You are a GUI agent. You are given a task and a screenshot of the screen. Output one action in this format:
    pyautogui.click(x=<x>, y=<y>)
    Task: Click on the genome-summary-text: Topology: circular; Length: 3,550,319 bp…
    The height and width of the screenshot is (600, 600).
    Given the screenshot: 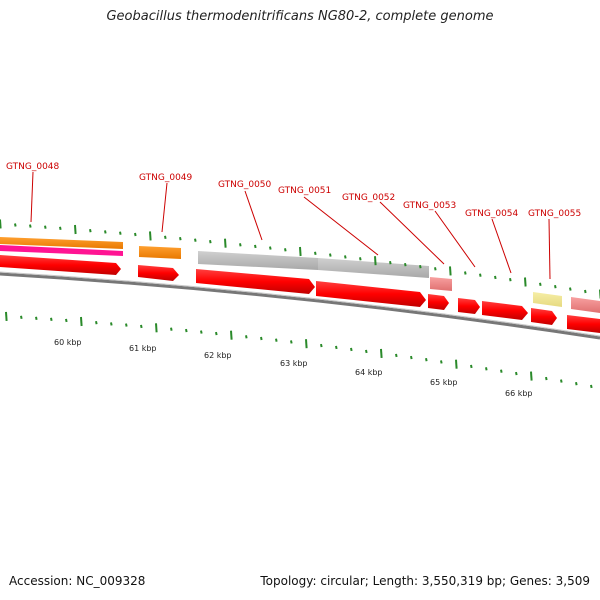 What is the action you would take?
    pyautogui.click(x=425, y=581)
    